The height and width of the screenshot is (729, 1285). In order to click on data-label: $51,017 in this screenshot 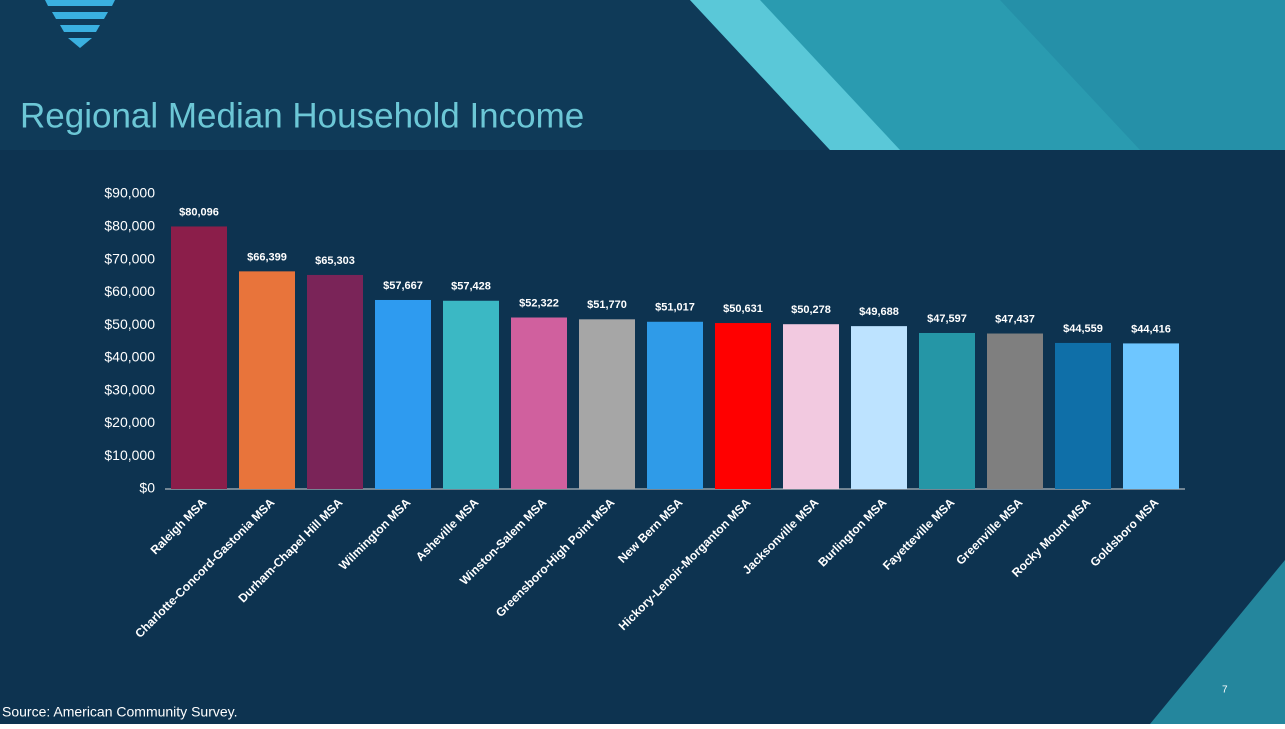, I will do `click(675, 308)`.